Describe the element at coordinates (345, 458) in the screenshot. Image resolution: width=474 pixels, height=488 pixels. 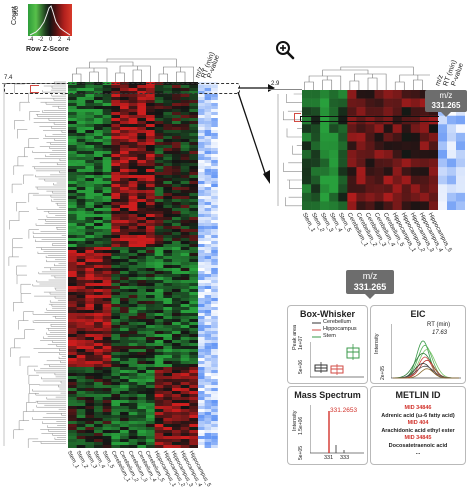
I see `mass-spectrum-x-tick: 333` at that location.